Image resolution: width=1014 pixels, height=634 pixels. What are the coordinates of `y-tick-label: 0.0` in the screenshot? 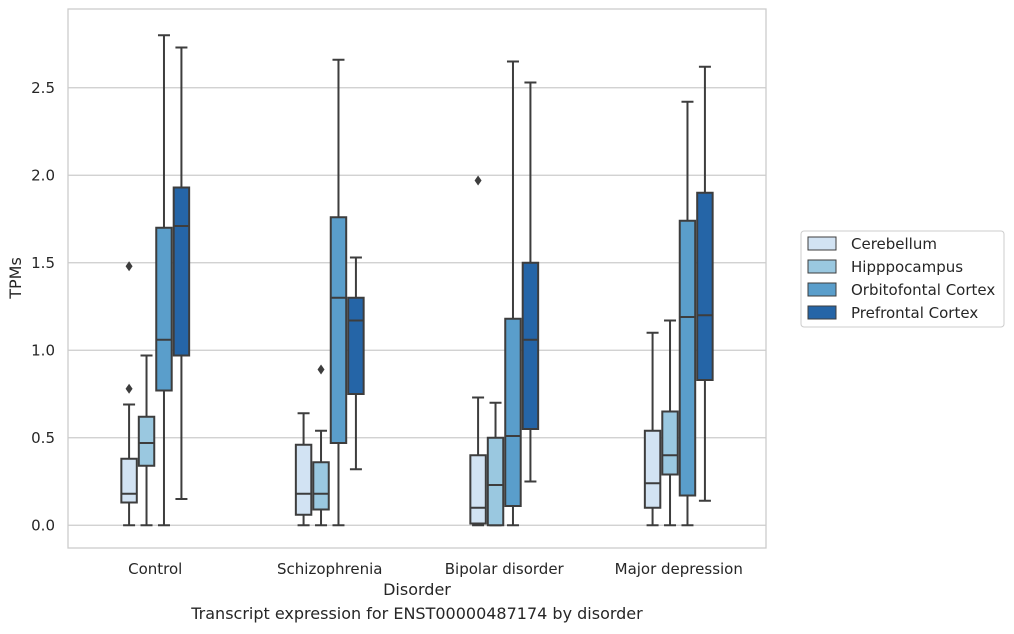 It's located at (43, 525).